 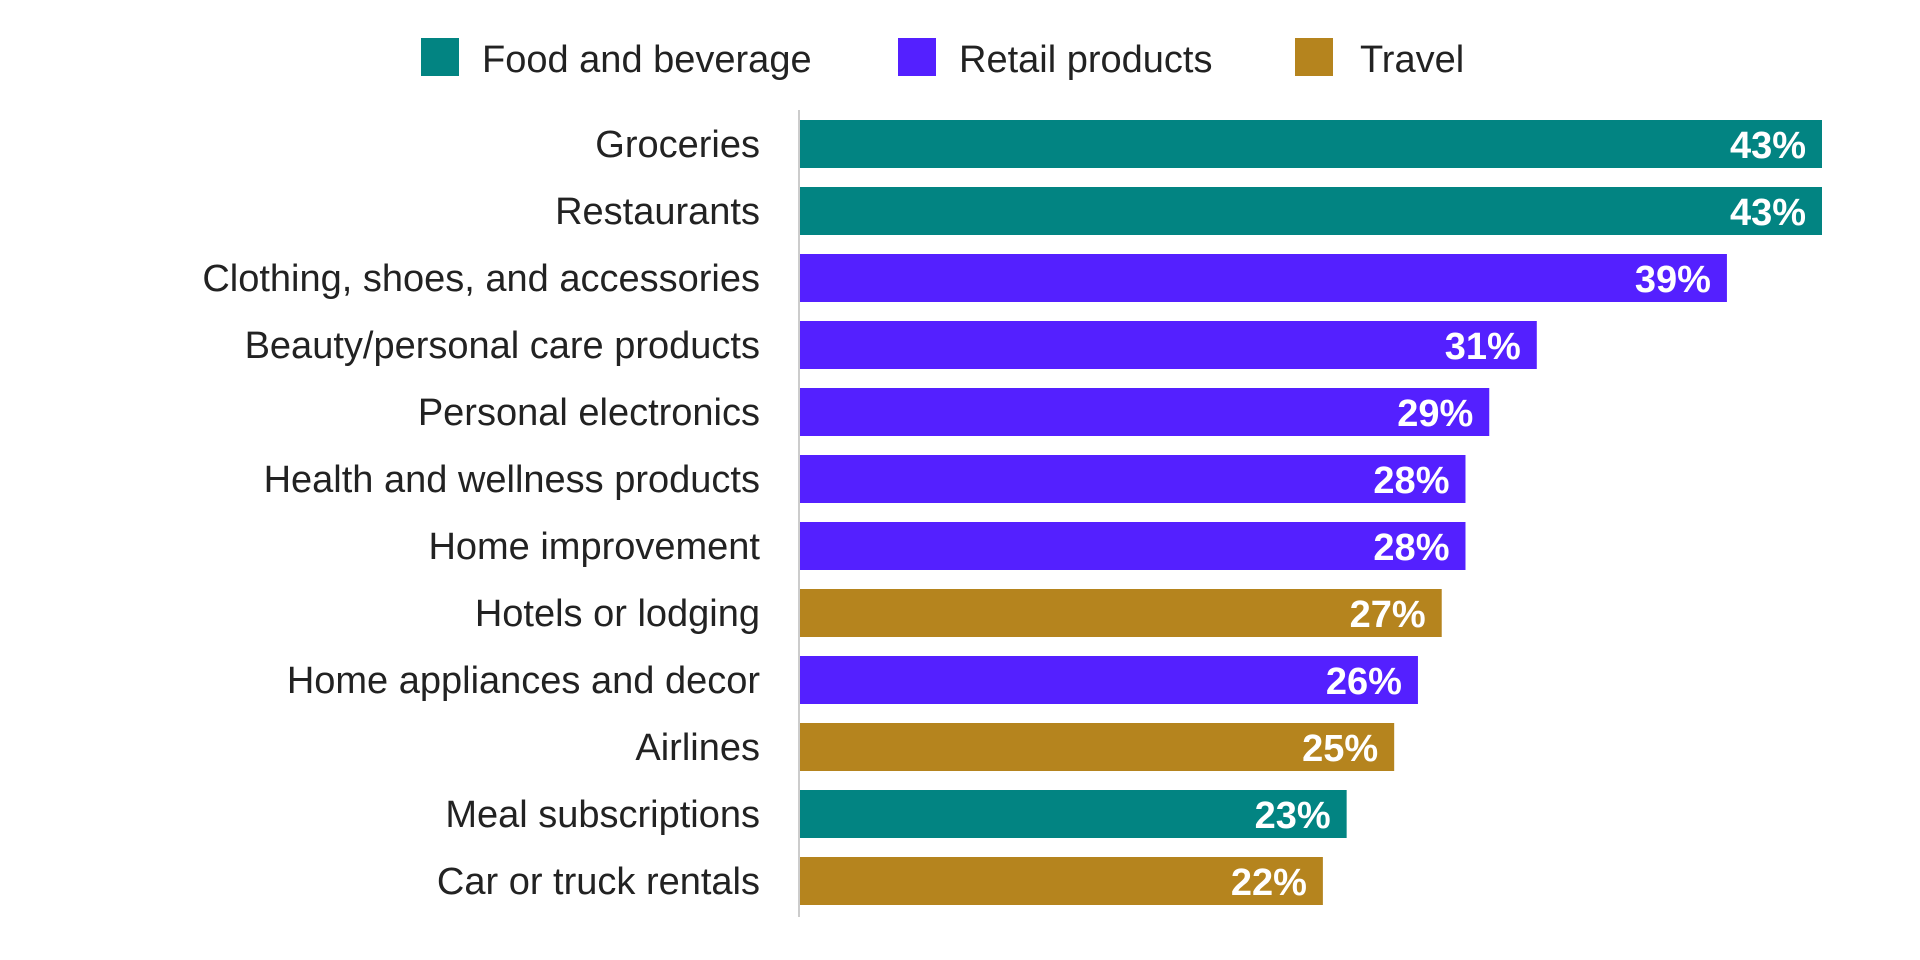 I want to click on legend-swatch-retail-products, so click(x=917, y=57).